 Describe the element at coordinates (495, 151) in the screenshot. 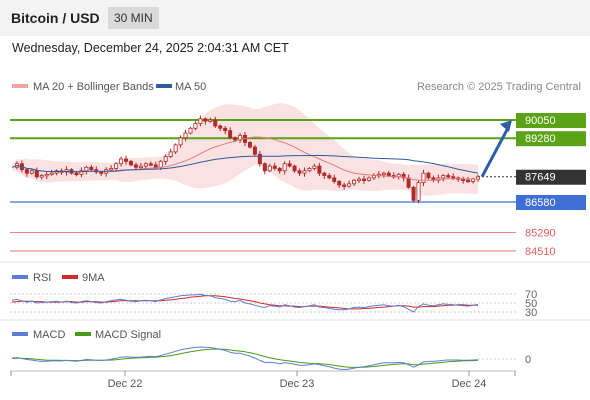

I see `forecast-arrow-shaft` at that location.